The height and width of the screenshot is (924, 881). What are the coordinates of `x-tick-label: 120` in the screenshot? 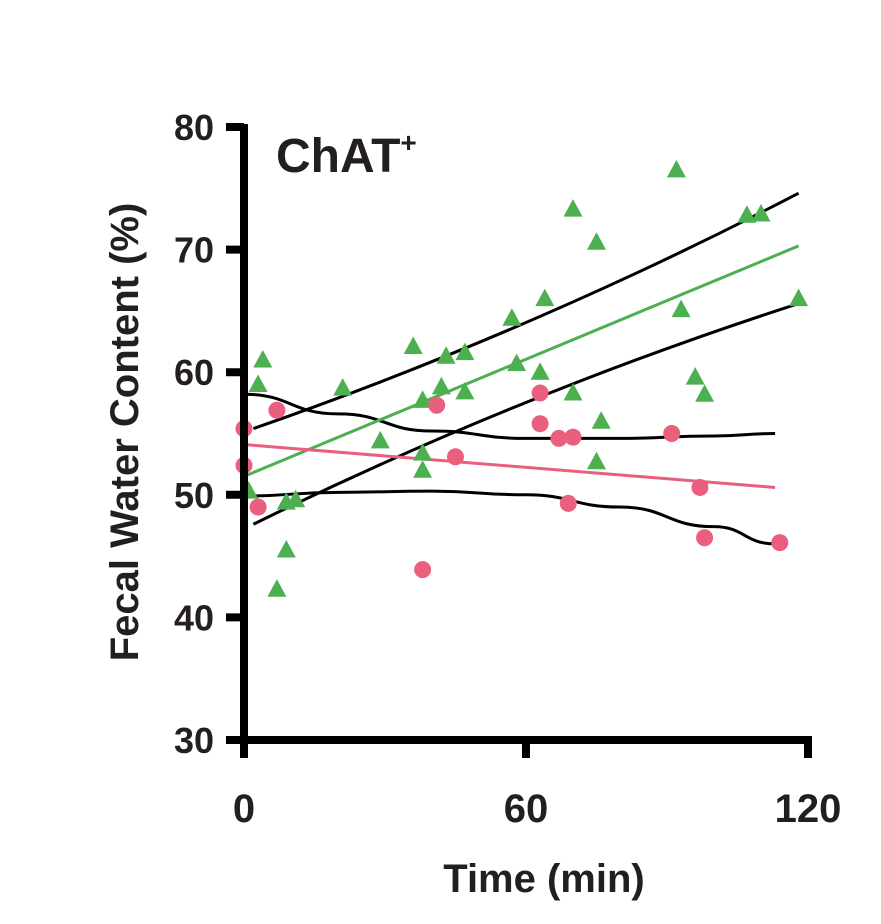 It's located at (808, 809).